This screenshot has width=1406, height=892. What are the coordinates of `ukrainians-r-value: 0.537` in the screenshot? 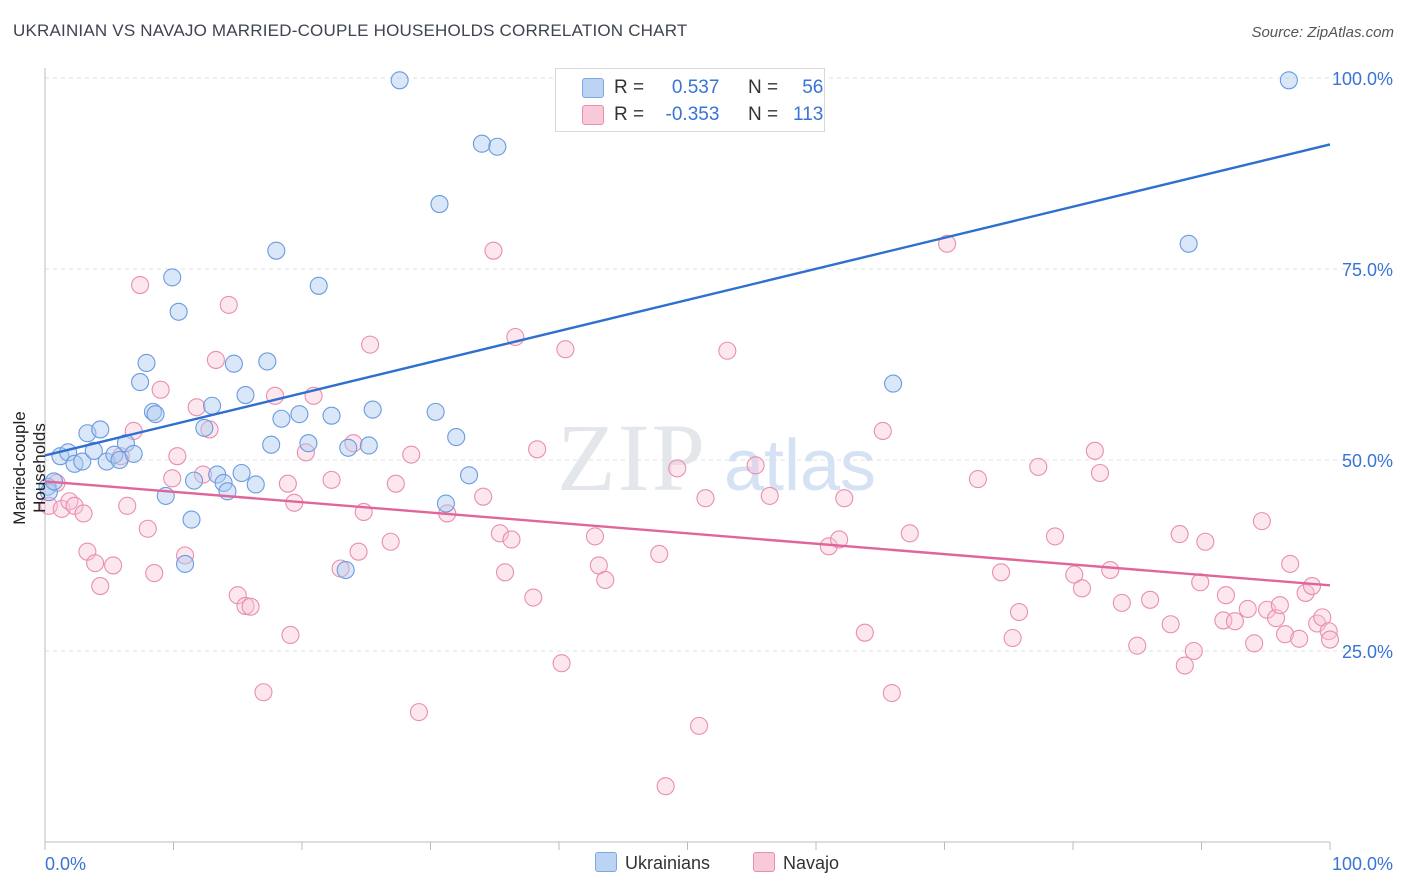 It's located at (695, 87).